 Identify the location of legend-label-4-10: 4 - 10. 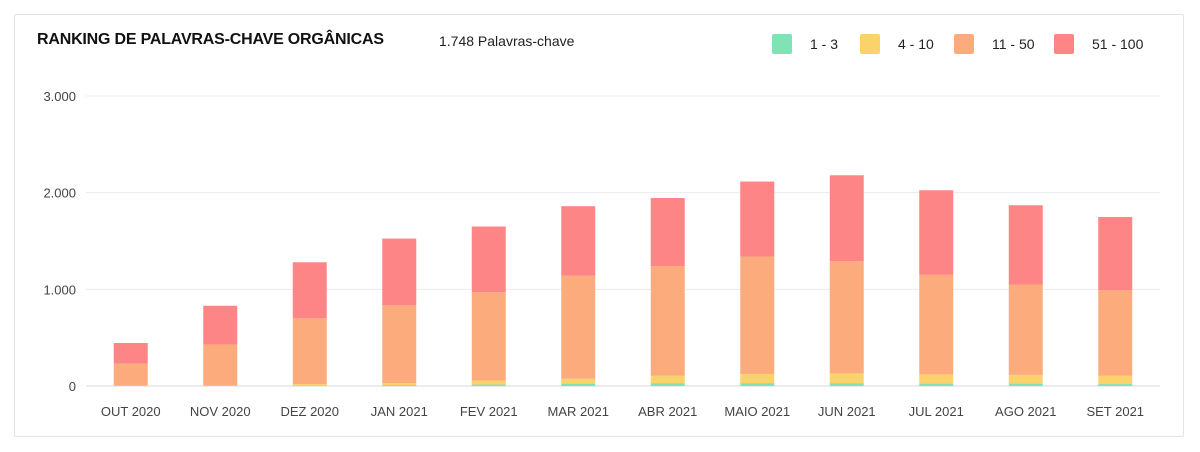
(916, 44).